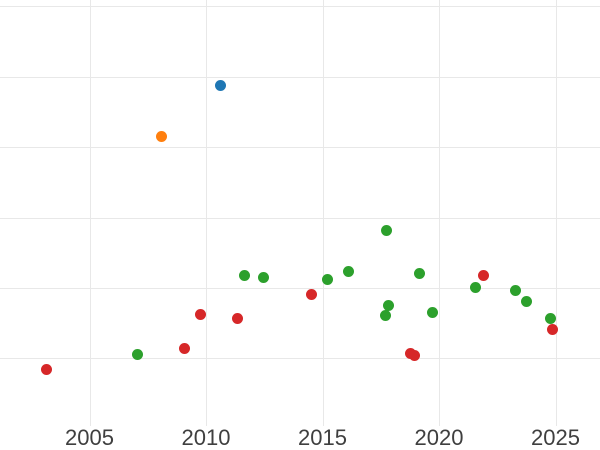 The width and height of the screenshot is (600, 450). I want to click on x-tick-label: 2015, so click(322, 437).